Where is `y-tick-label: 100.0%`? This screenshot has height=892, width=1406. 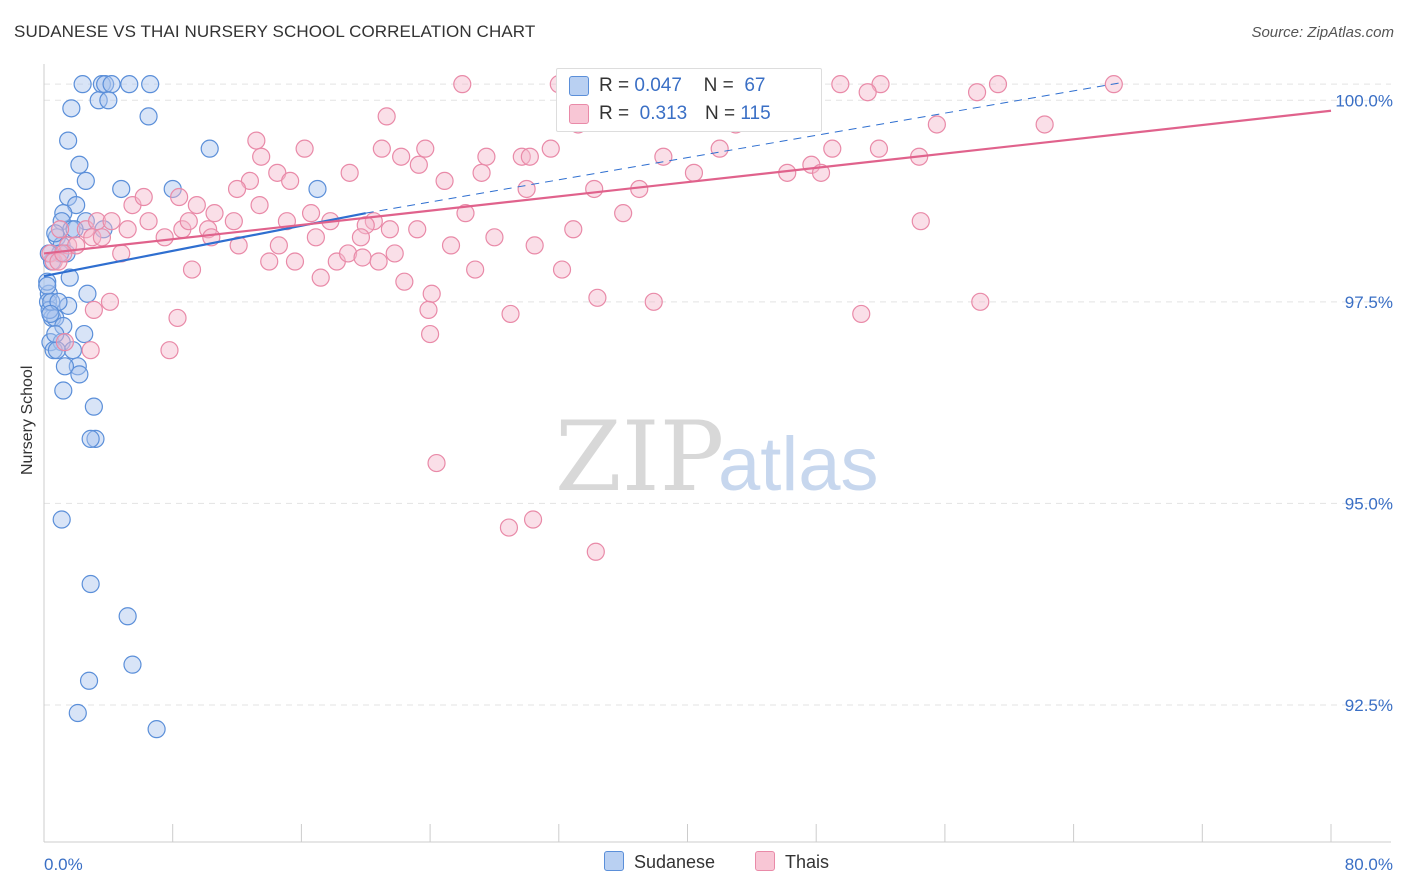 y-tick-label: 100.0% is located at coordinates (1364, 100).